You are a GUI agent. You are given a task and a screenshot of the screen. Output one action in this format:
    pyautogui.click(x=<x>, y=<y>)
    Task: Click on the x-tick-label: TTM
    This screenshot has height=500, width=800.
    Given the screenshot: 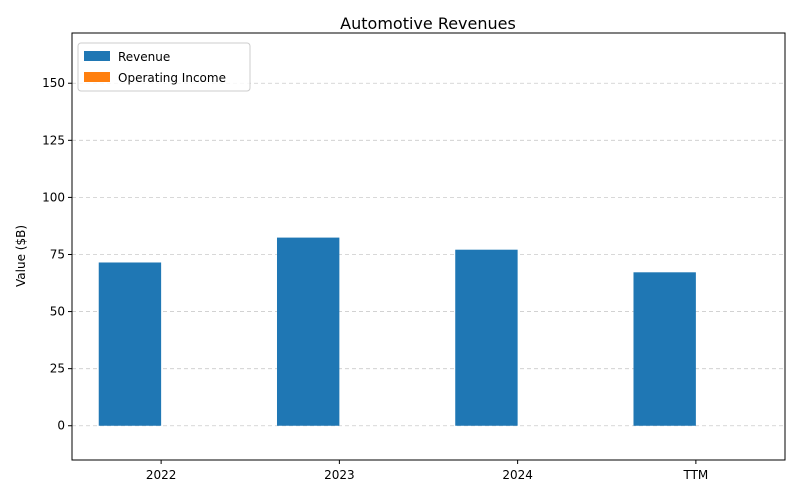 What is the action you would take?
    pyautogui.click(x=695, y=475)
    